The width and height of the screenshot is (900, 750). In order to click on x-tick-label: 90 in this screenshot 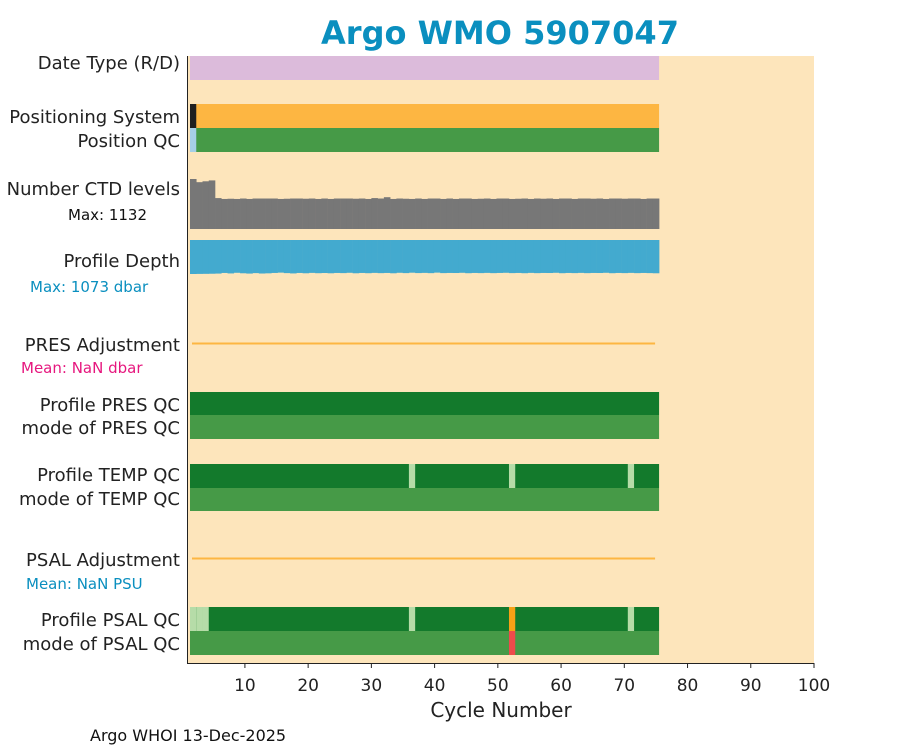, I will do `click(751, 686)`.